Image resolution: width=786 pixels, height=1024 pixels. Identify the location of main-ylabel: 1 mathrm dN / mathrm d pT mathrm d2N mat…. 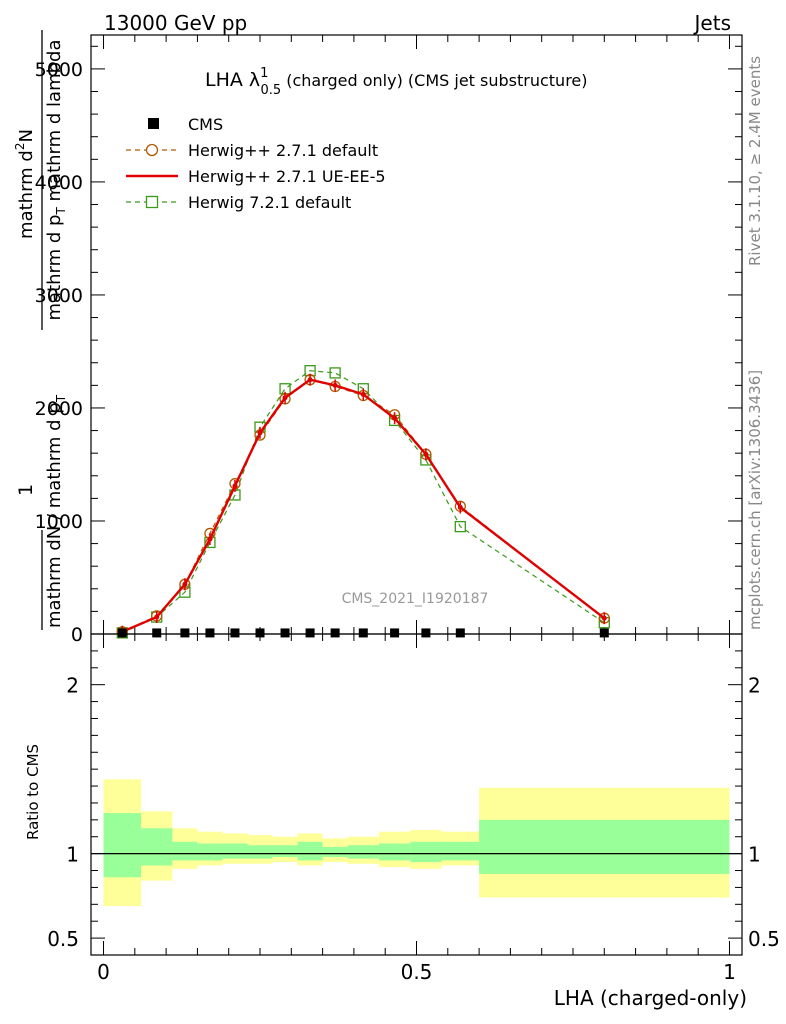
(40, 330).